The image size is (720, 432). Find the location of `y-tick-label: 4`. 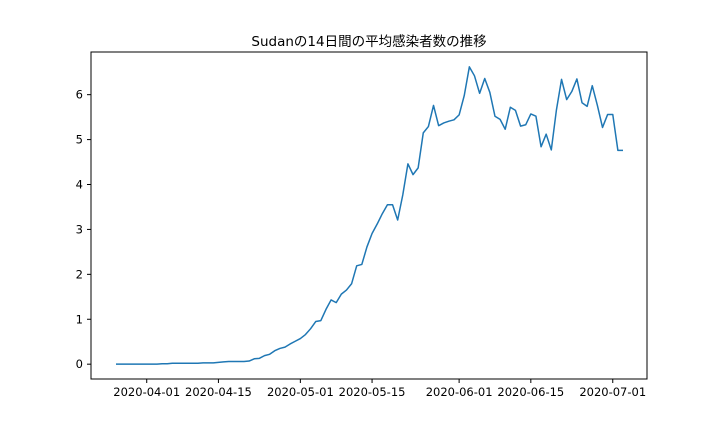

y-tick-label: 4 is located at coordinates (79, 185).